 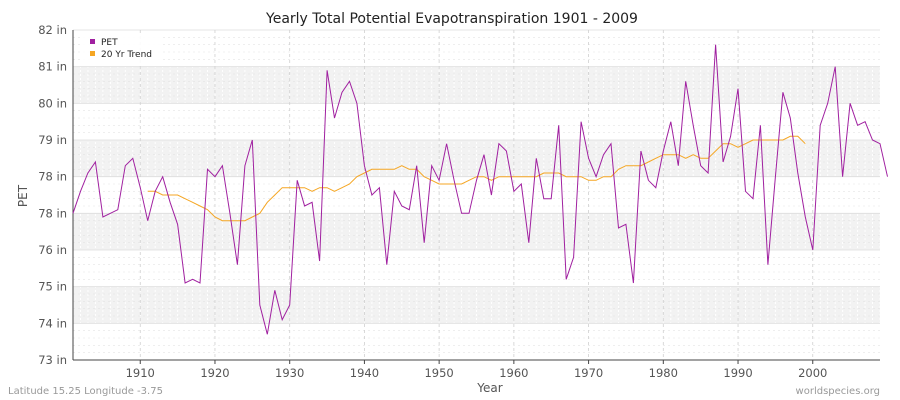 I want to click on x-tick-label: 1930, so click(x=289, y=373).